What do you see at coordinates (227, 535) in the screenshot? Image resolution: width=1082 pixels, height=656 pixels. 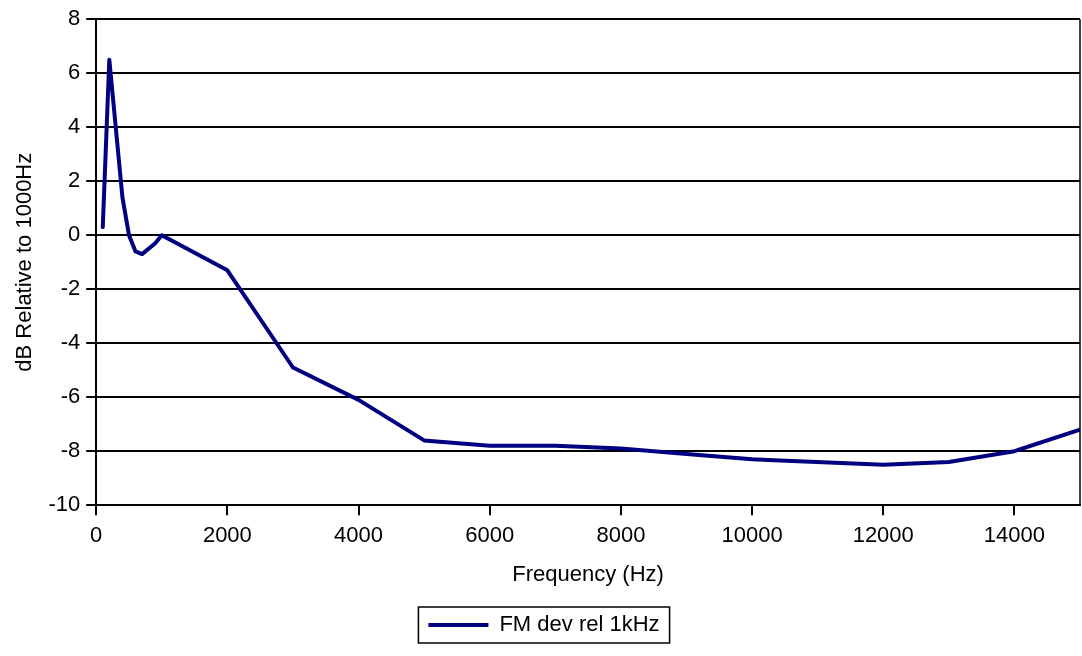 I see `x-tick-label: 2000` at bounding box center [227, 535].